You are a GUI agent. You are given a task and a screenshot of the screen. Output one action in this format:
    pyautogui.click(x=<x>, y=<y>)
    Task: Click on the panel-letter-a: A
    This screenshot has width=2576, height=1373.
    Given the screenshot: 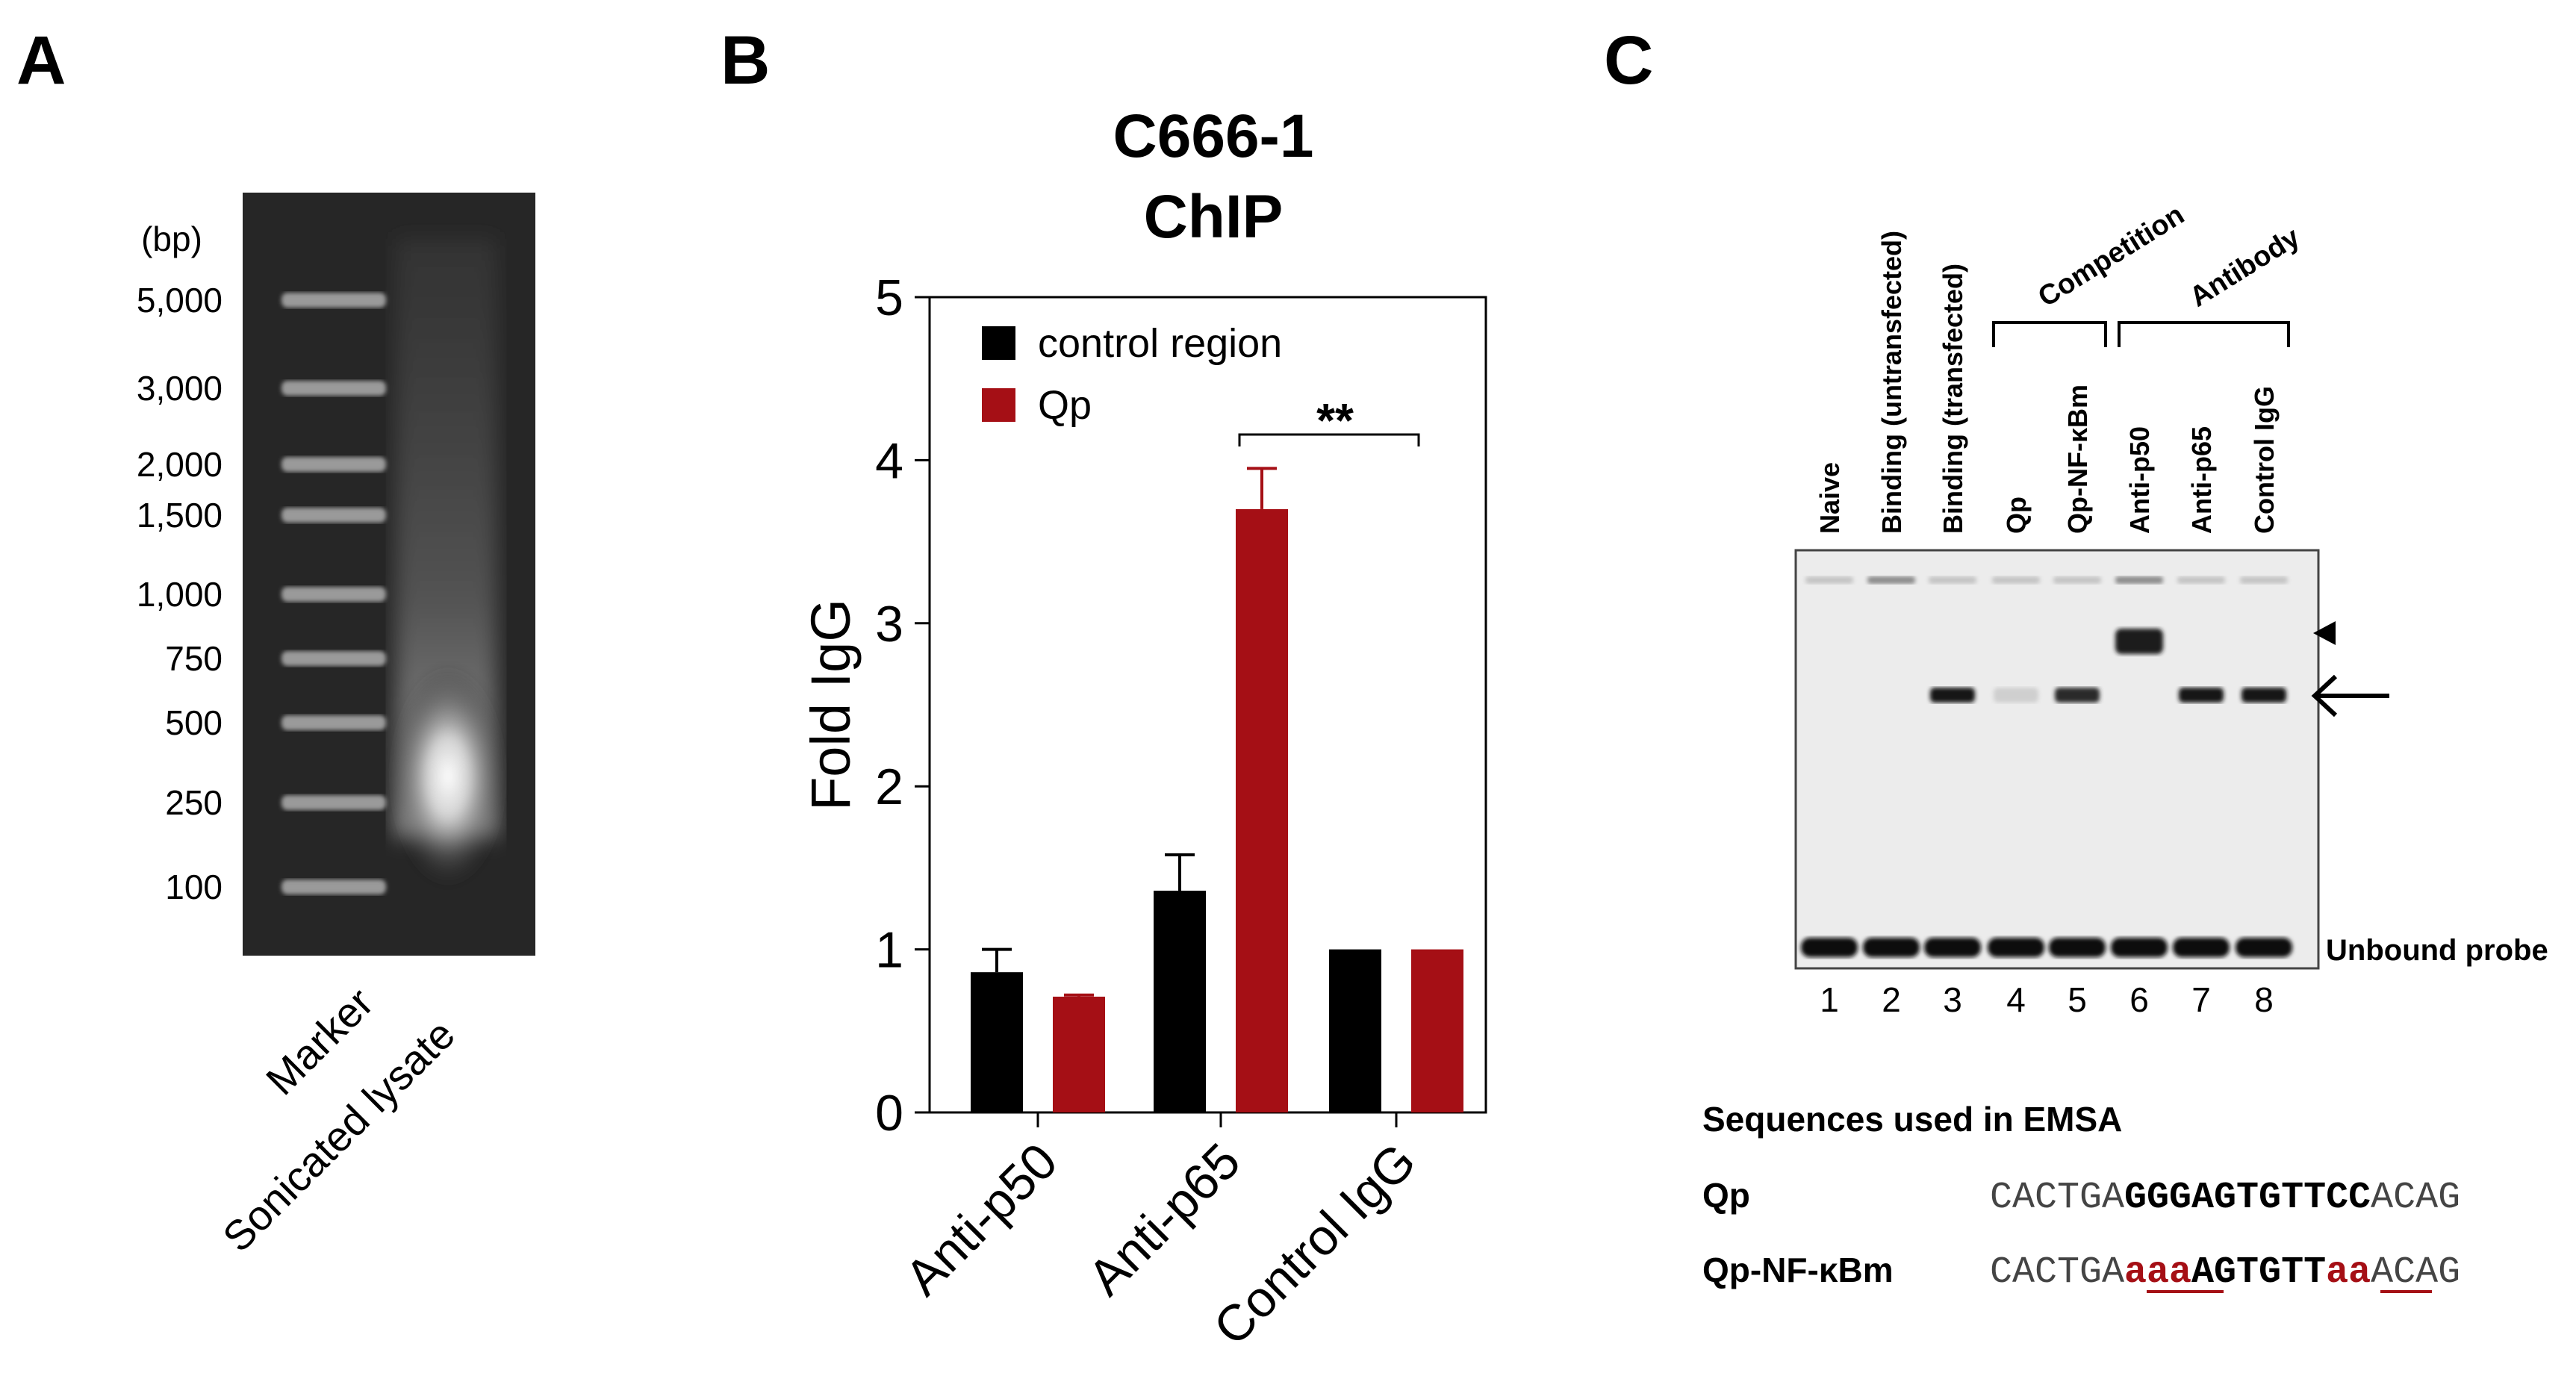 What is the action you would take?
    pyautogui.click(x=41, y=60)
    